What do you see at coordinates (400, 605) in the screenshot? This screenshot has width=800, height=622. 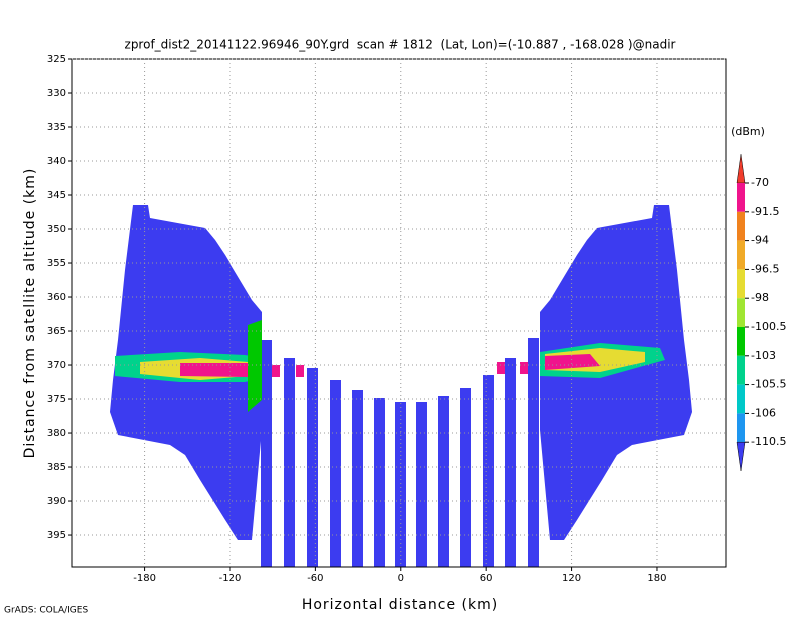 I see `x-axis-label: Horizontal distance (km)` at bounding box center [400, 605].